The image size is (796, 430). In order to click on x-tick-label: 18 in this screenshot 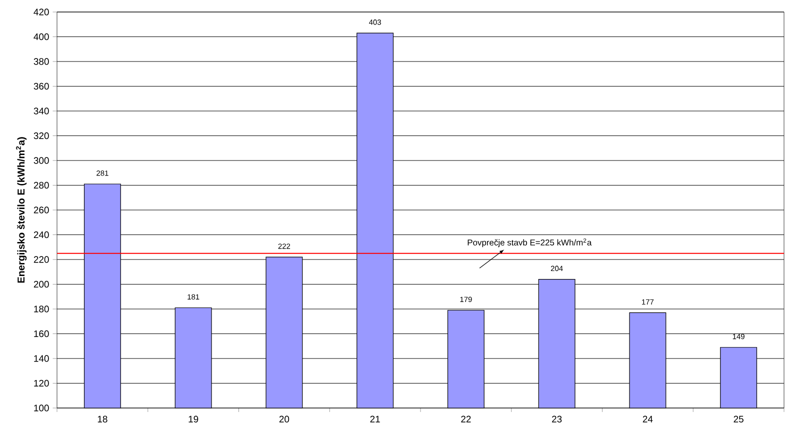, I will do `click(103, 419)`.